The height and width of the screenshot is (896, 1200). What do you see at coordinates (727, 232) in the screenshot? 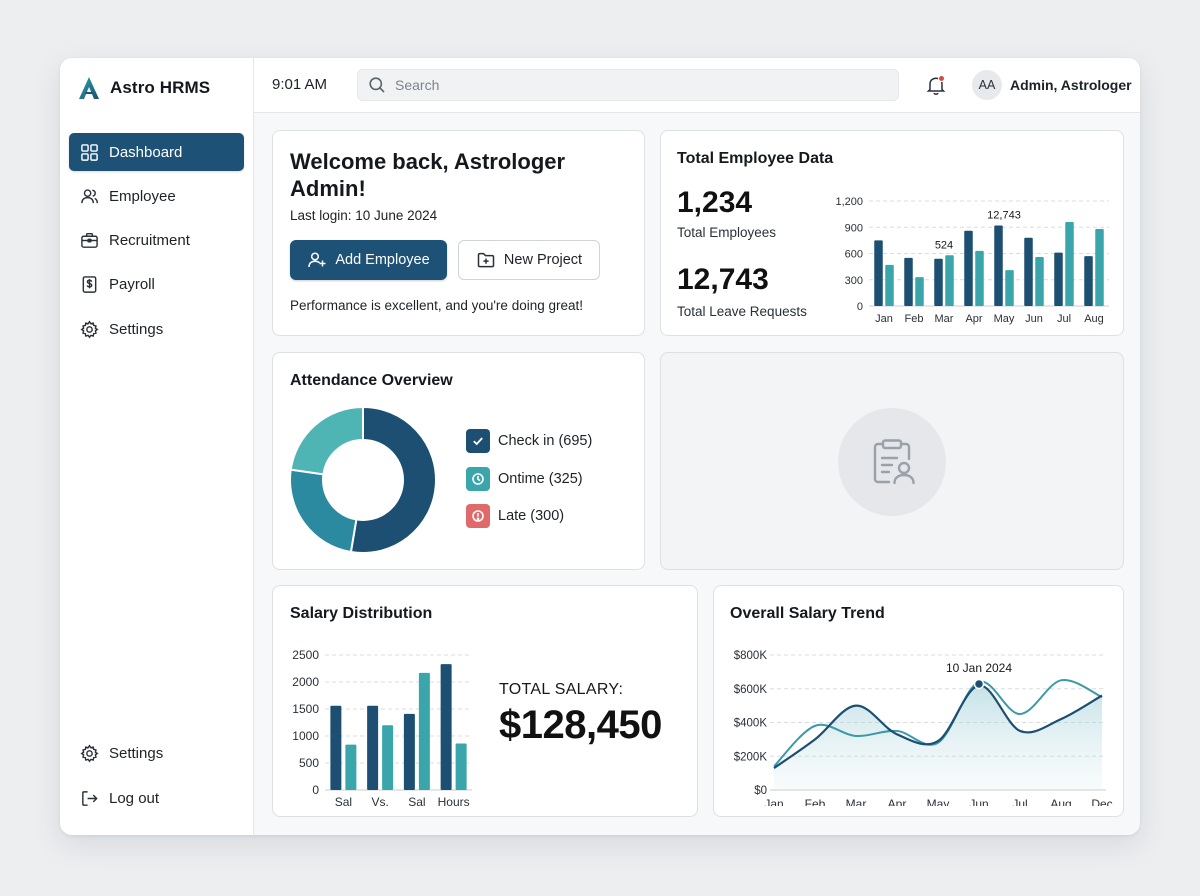
I see `total-employees-label: Total Employees` at bounding box center [727, 232].